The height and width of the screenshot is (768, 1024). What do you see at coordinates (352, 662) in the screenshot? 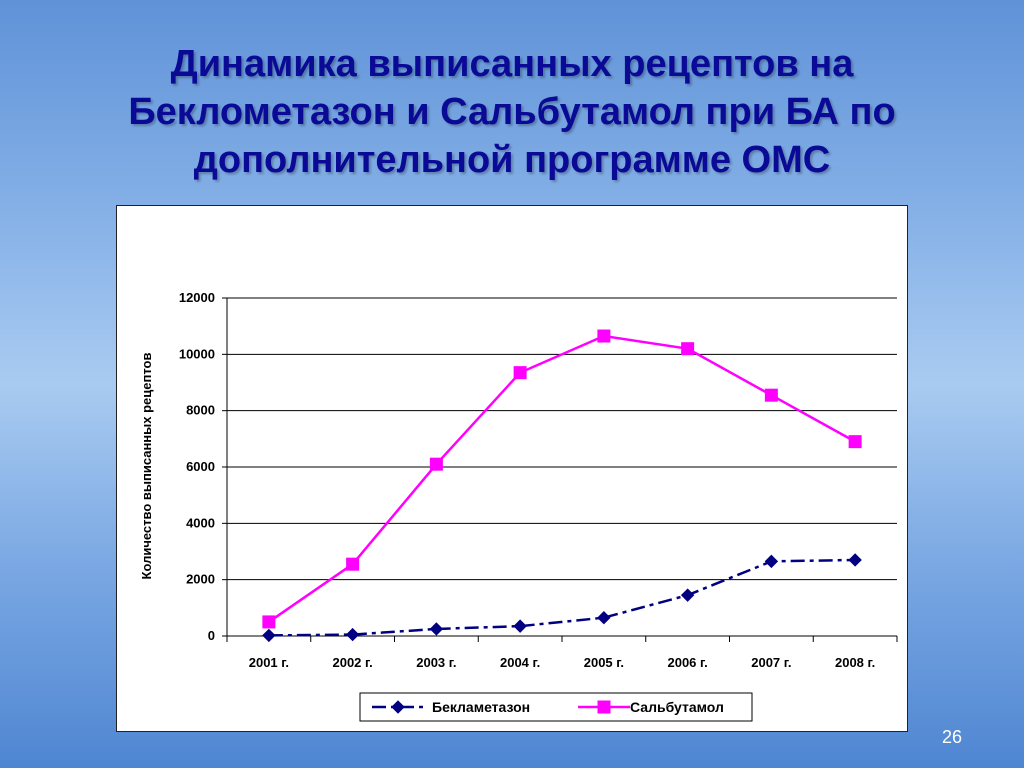
I see `x-tick-label: 2002 г.` at bounding box center [352, 662].